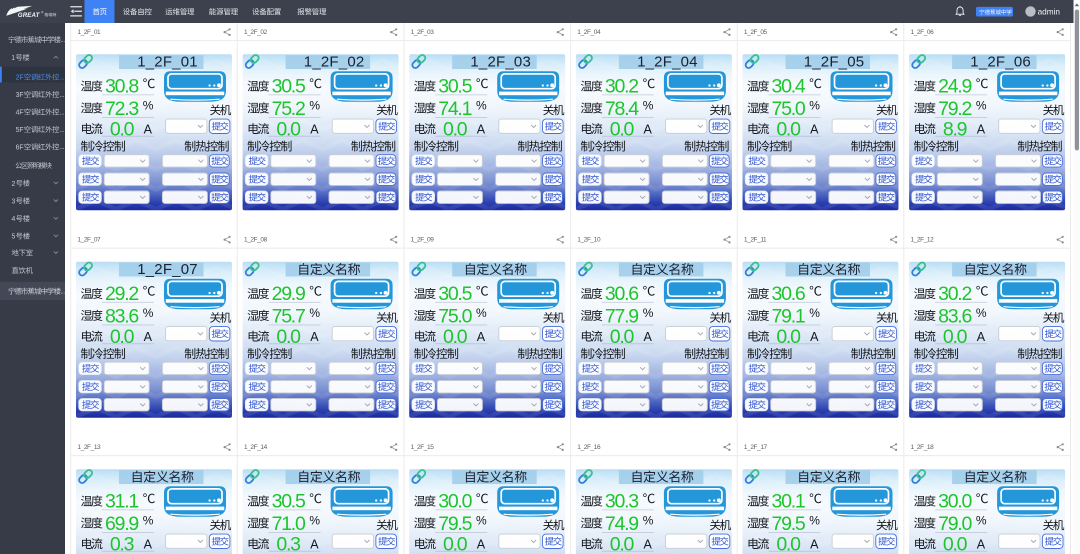  What do you see at coordinates (121, 87) in the screenshot?
I see `svg-text: 30.8` at bounding box center [121, 87].